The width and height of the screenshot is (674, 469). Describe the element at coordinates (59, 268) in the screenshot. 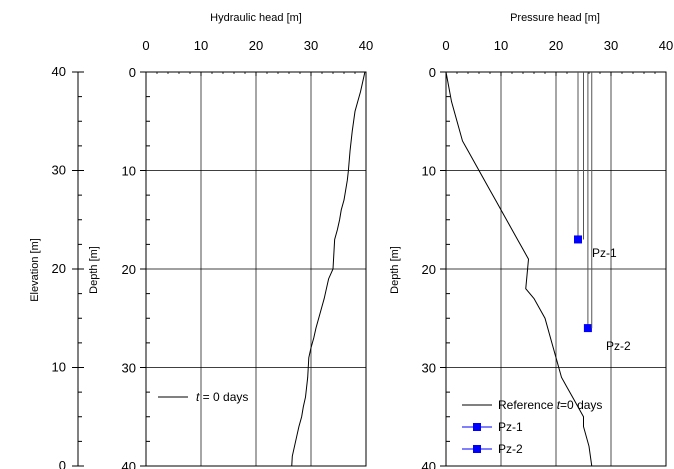

I see `elevation-tick-label: 20` at that location.